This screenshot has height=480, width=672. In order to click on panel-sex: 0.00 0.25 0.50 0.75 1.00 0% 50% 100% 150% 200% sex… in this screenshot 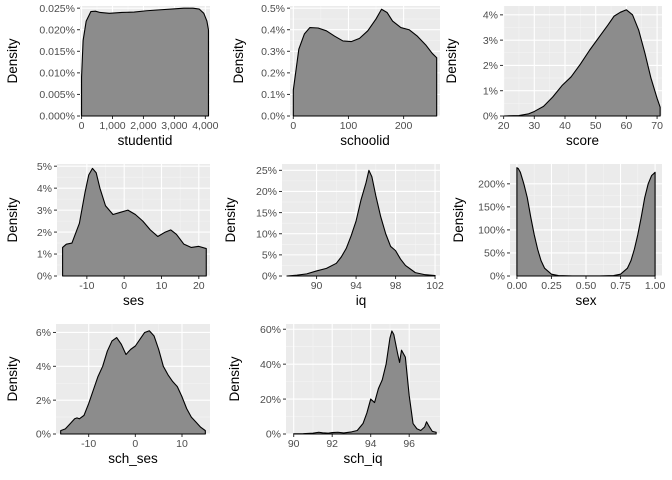, I will do `click(558, 236)`.